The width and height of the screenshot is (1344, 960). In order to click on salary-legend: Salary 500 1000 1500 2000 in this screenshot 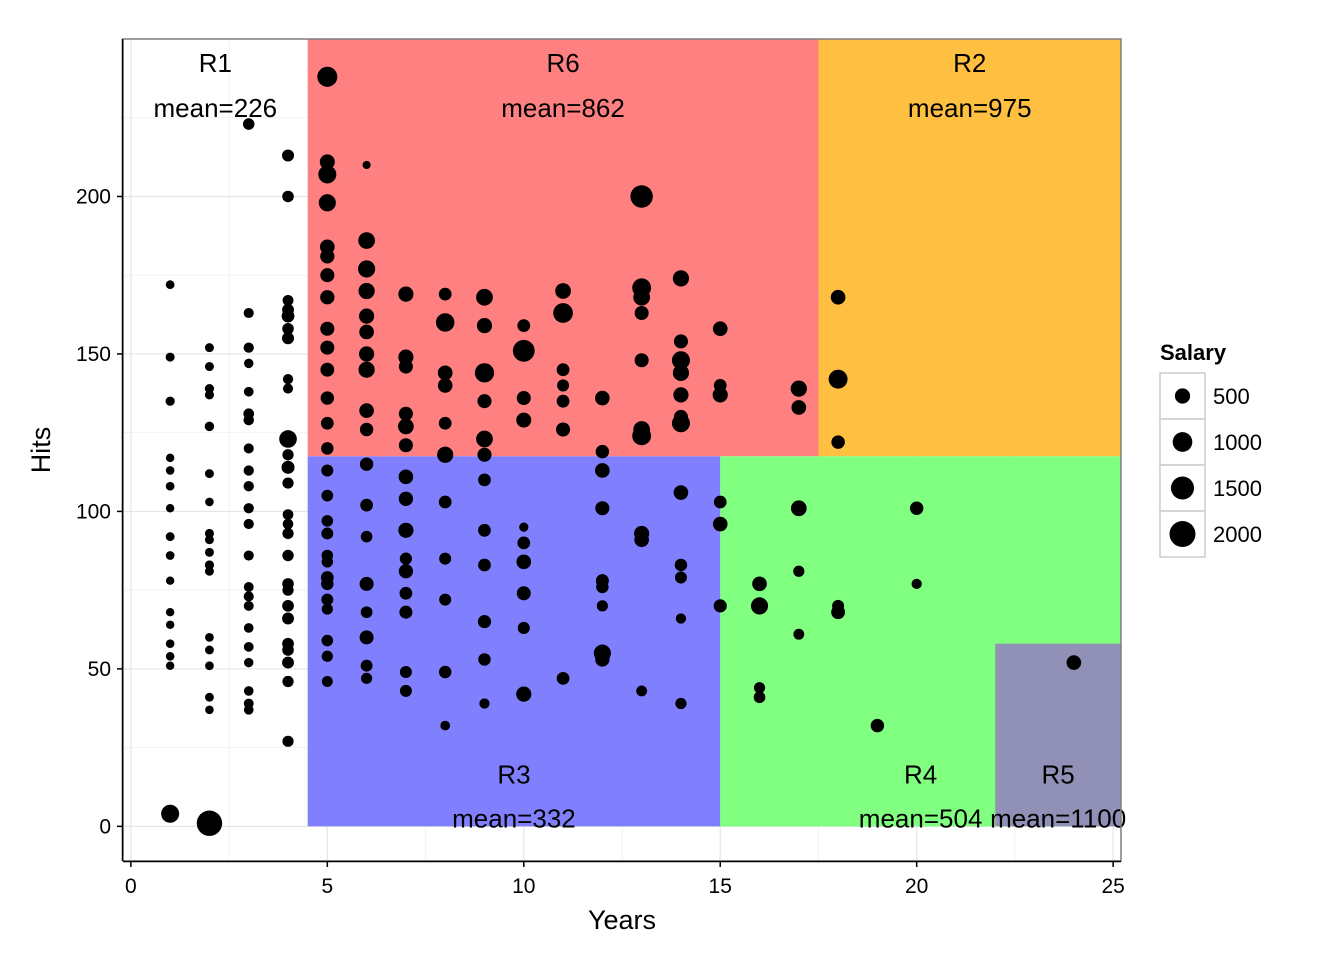, I will do `click(1210, 449)`.